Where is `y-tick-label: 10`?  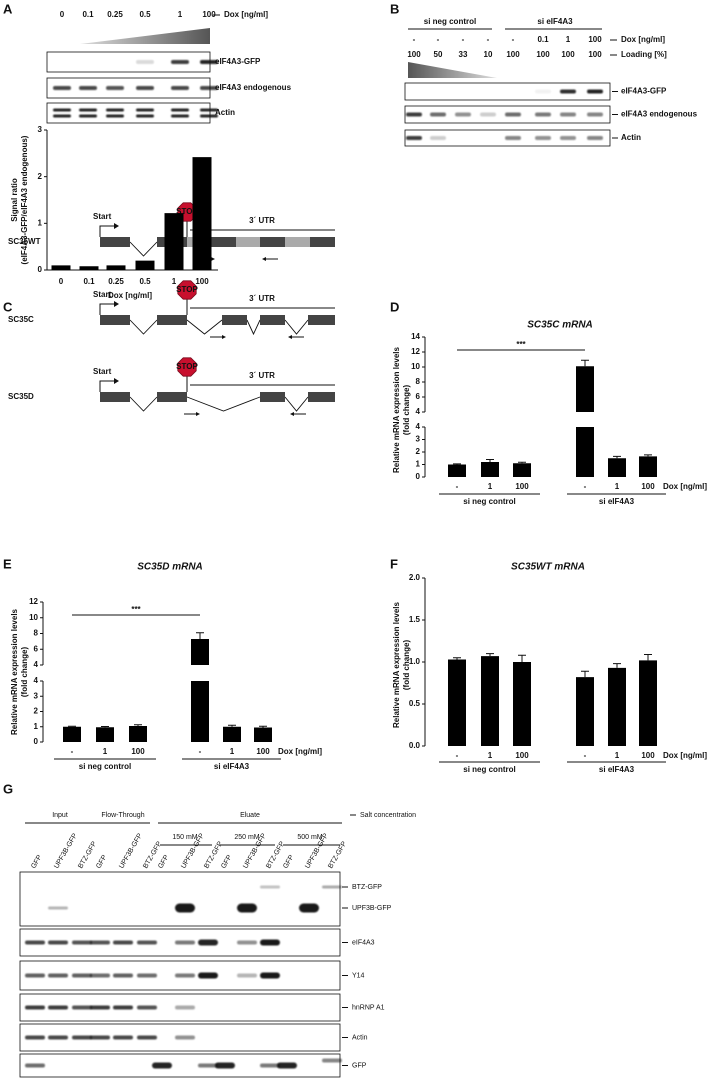
y-tick-label: 10 is located at coordinates (415, 366).